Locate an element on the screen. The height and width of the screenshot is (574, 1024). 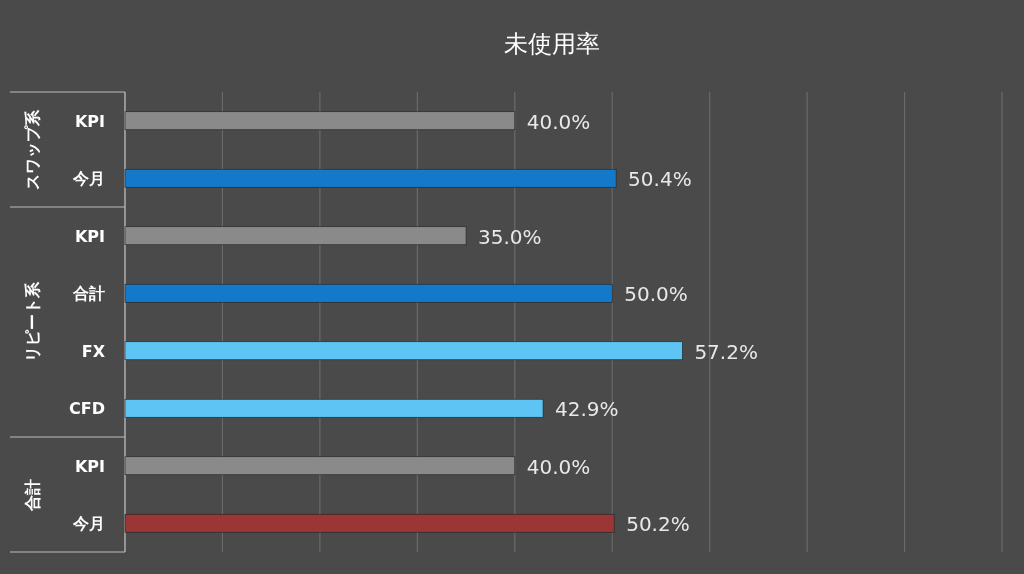
data-label: 50.2% is located at coordinates (658, 524).